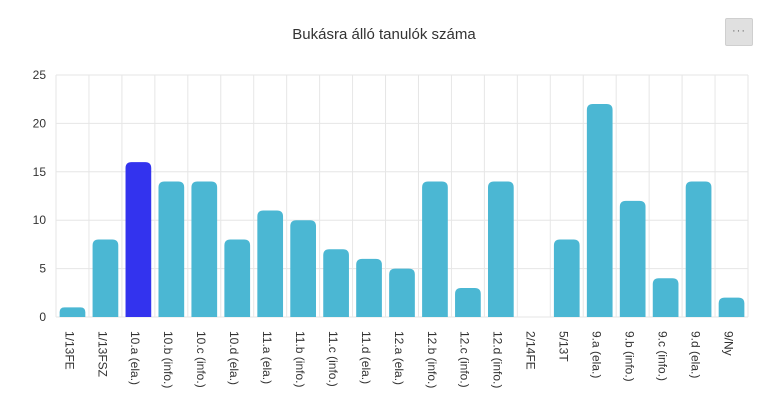  What do you see at coordinates (40, 123) in the screenshot?
I see `y-tick-label: 20` at bounding box center [40, 123].